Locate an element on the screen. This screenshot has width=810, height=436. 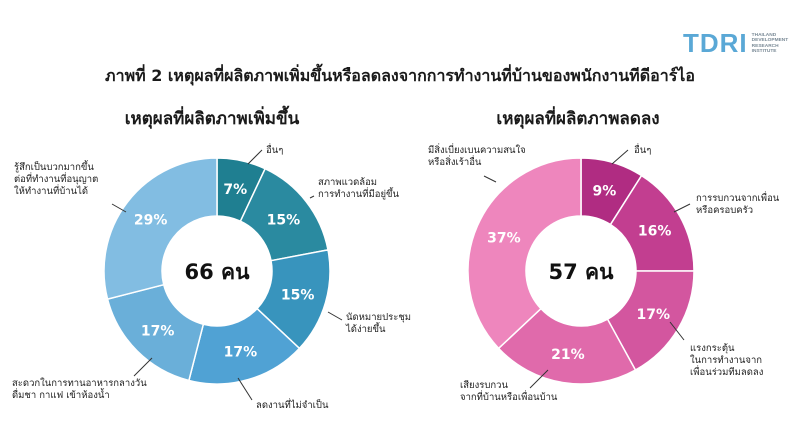
slice-category-label: ลดงานที่ไม่จำเป็น is located at coordinates (292, 404).